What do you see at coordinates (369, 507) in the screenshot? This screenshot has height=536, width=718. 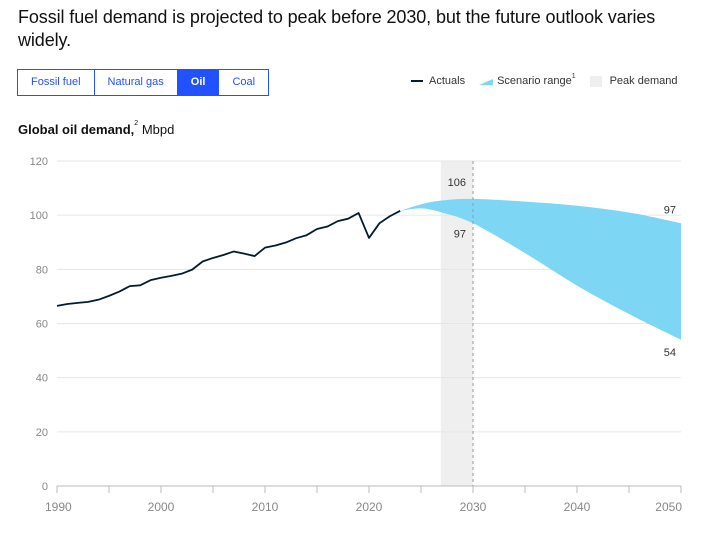 I see `x-tick-label: 2020` at bounding box center [369, 507].